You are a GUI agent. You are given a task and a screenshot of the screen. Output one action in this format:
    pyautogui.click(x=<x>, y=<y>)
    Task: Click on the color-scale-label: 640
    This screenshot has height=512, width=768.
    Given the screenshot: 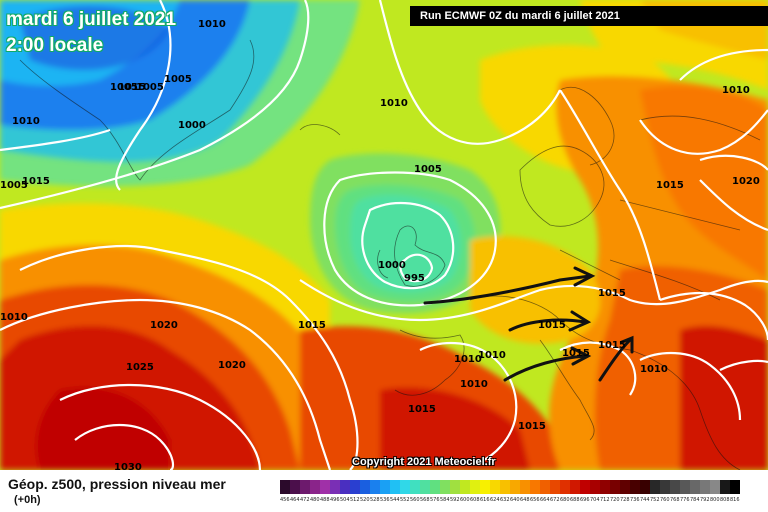 What is the action you would take?
    pyautogui.click(x=515, y=500)
    